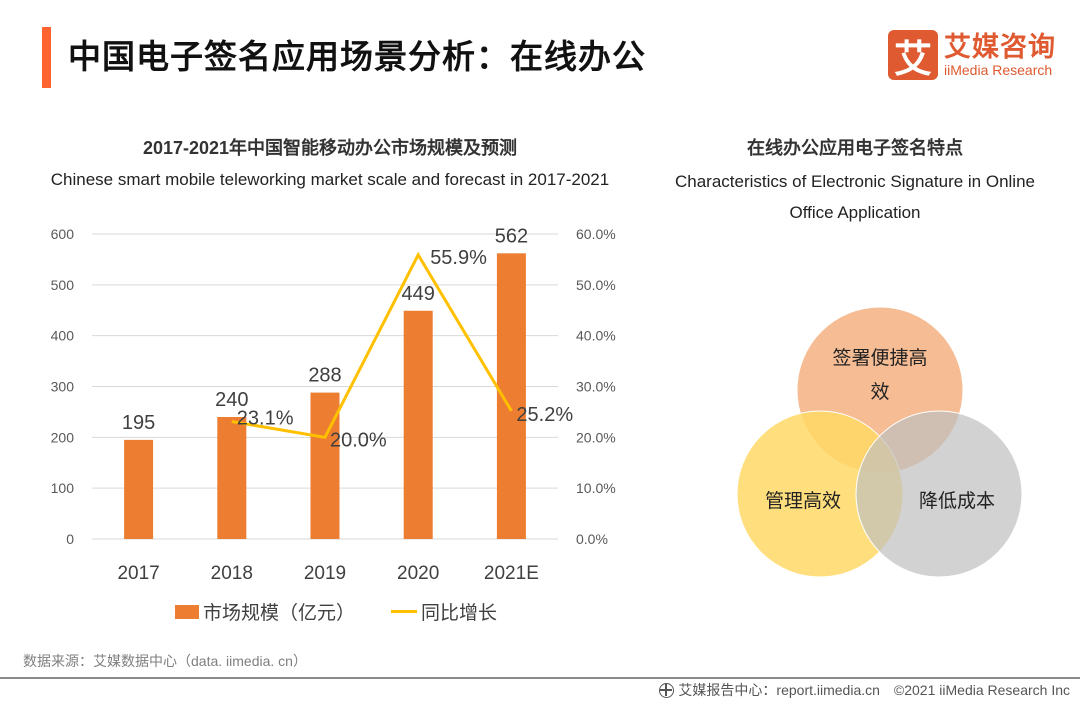 The width and height of the screenshot is (1080, 702). I want to click on x-tick-label: 2021E, so click(511, 573).